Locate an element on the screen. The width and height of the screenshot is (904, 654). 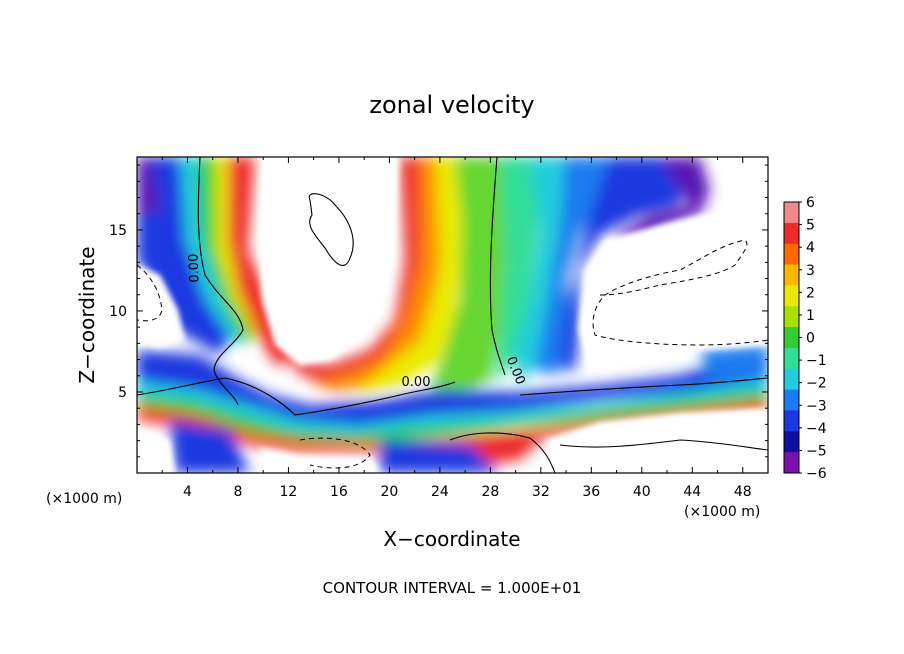
contour-dashed-right is located at coordinates (680, 292).